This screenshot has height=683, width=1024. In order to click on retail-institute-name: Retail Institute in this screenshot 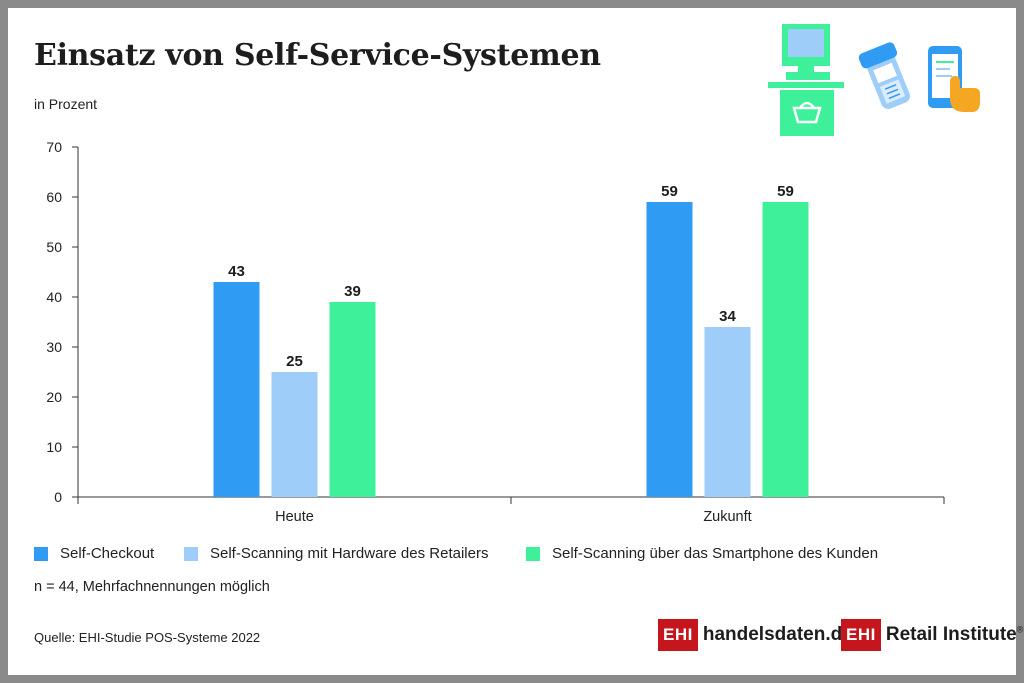, I will do `click(951, 634)`.